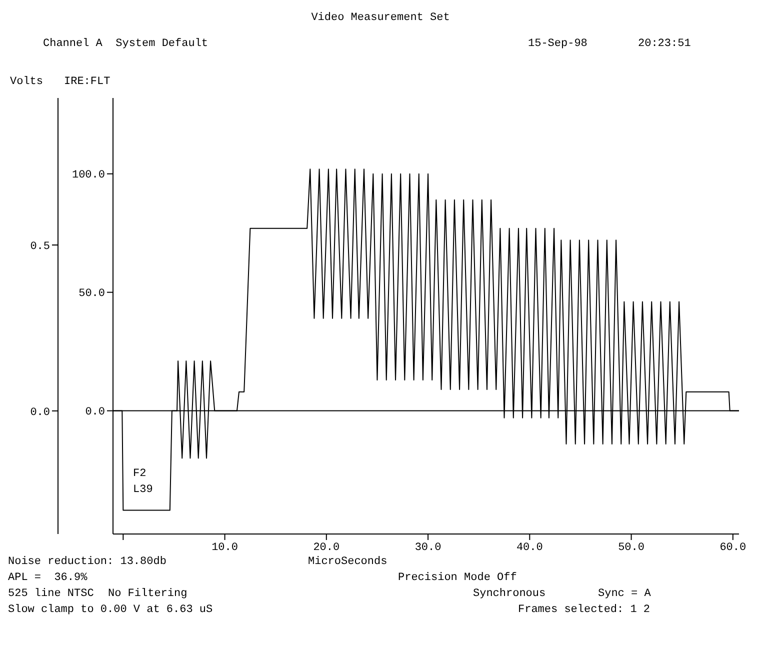  Describe the element at coordinates (87, 82) in the screenshot. I see `y-axis-title: IRE:FLT` at that location.